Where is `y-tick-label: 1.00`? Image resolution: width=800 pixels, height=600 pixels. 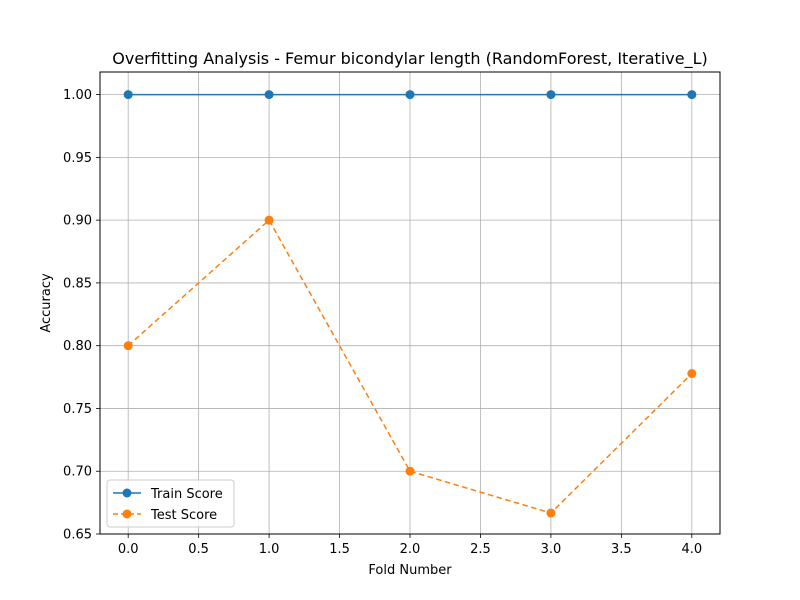 y-tick-label: 1.00 is located at coordinates (77, 95).